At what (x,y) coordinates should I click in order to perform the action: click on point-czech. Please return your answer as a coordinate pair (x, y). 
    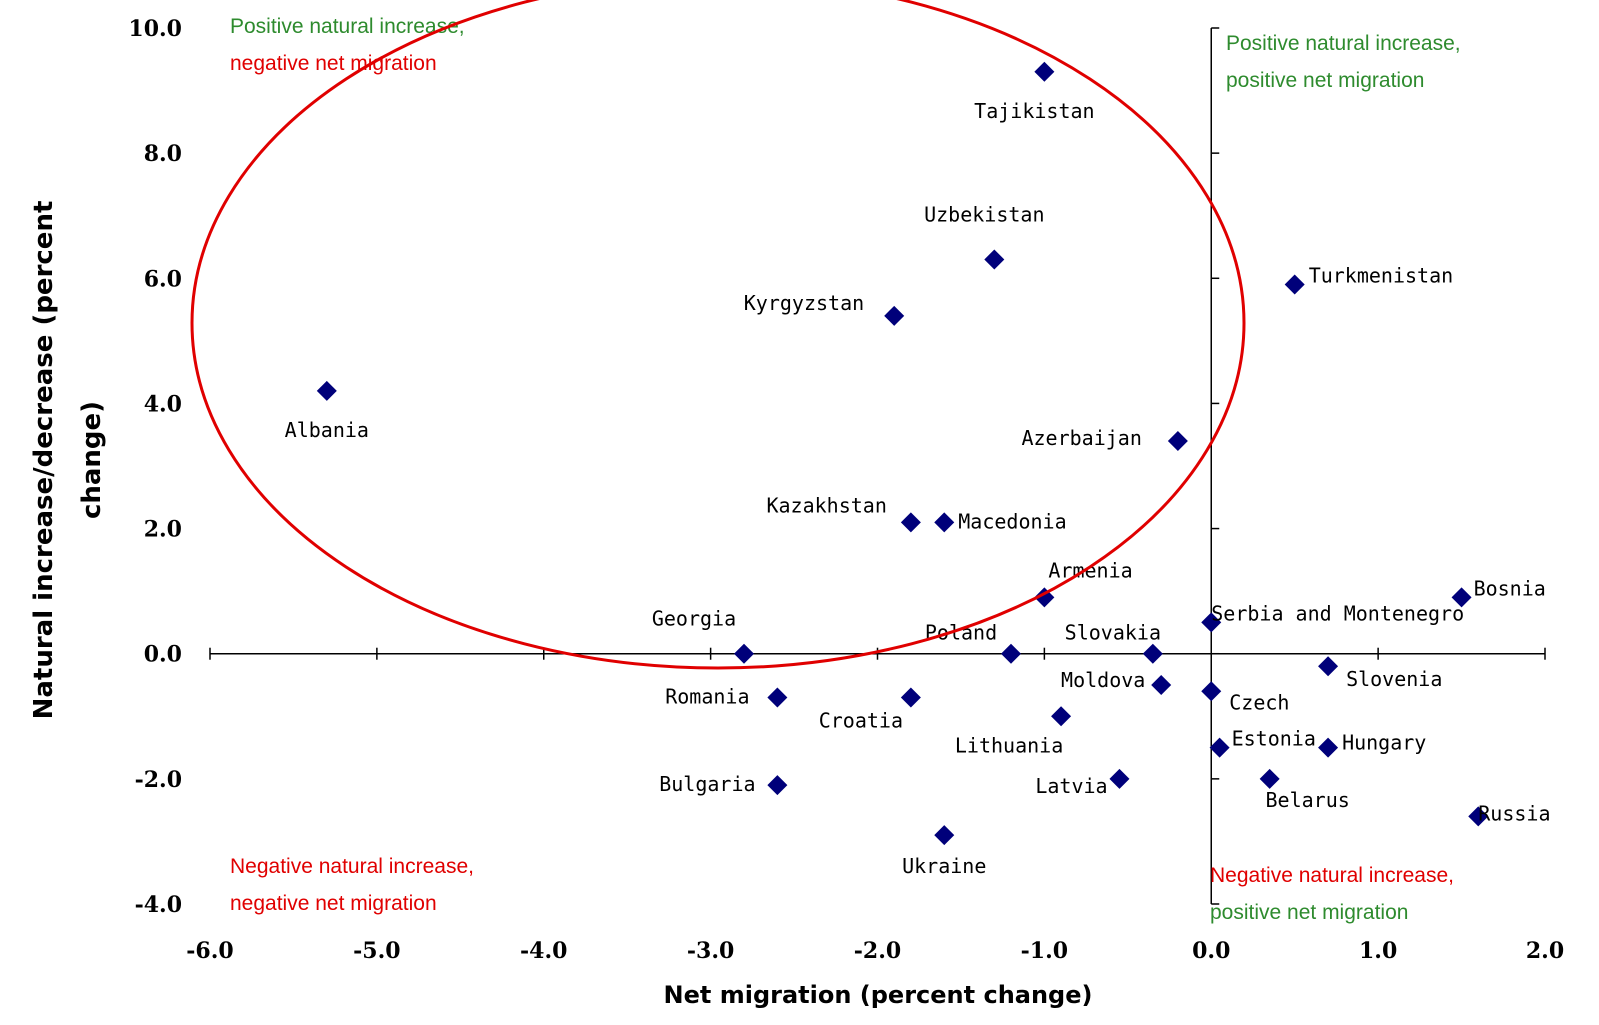
    Looking at the image, I should click on (1211, 691).